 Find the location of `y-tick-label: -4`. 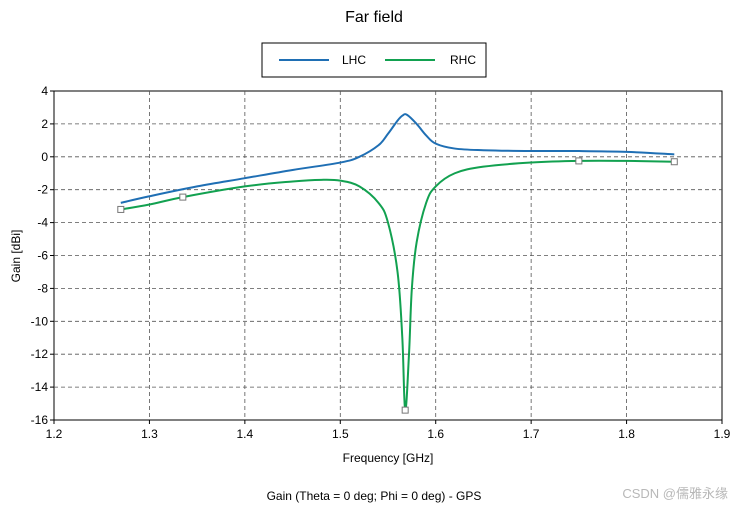

y-tick-label: -4 is located at coordinates (42, 223).